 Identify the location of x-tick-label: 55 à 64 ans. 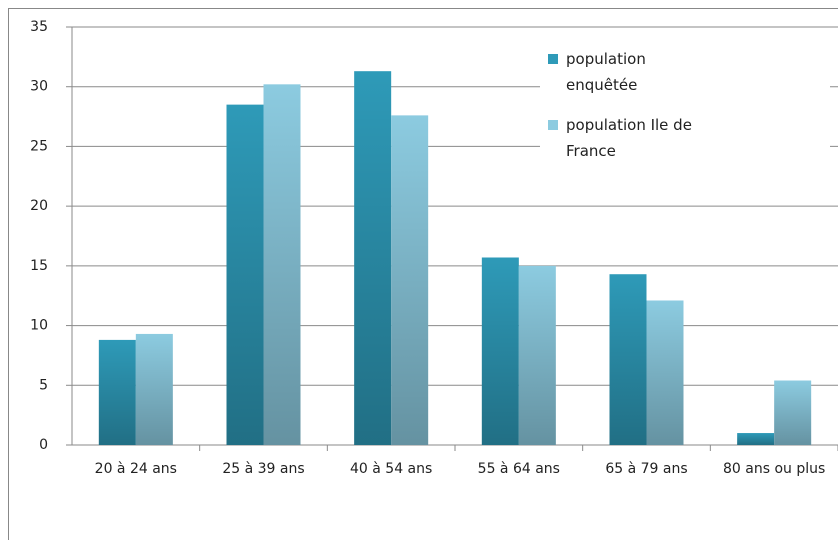
(519, 469).